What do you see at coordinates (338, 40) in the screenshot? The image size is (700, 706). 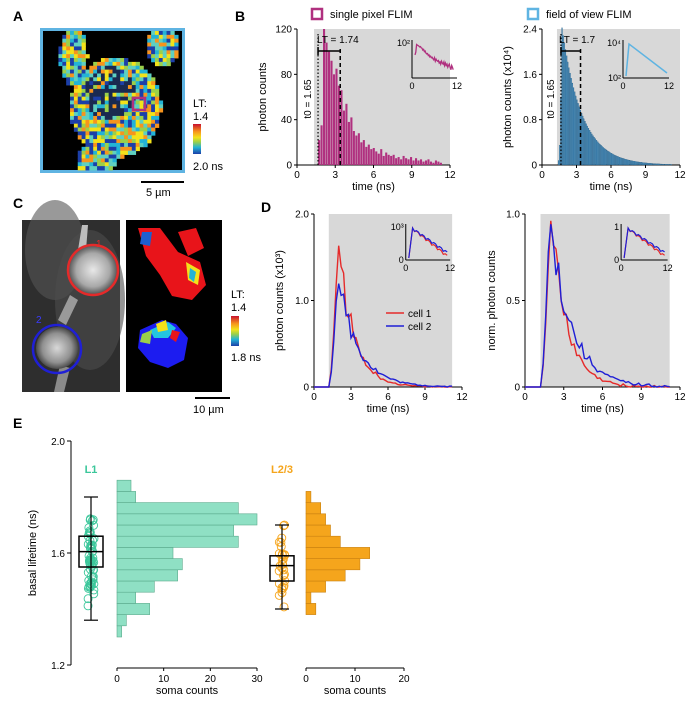 I see `lt-label: LT = 1.74` at bounding box center [338, 40].